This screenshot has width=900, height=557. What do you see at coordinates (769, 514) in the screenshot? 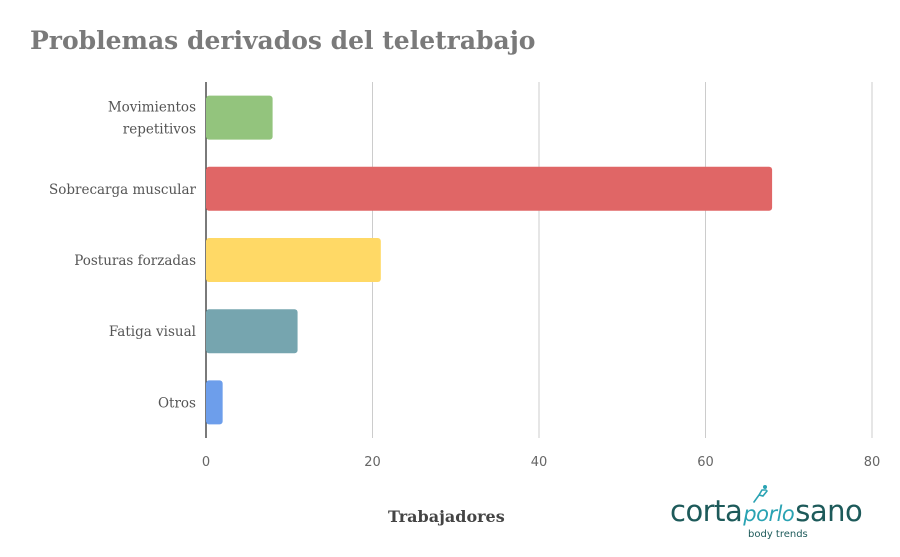
I see `logo-part-porlo: porlo` at bounding box center [769, 514].